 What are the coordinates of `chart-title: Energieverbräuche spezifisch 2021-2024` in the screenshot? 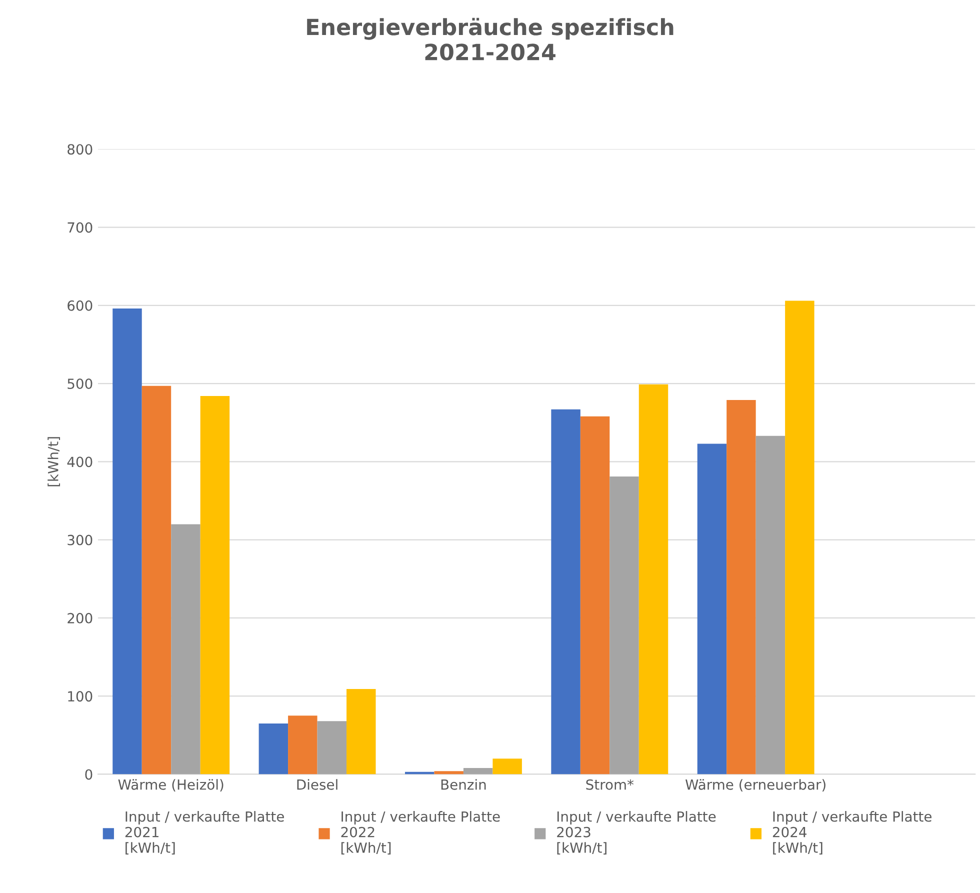 It's located at (490, 39).